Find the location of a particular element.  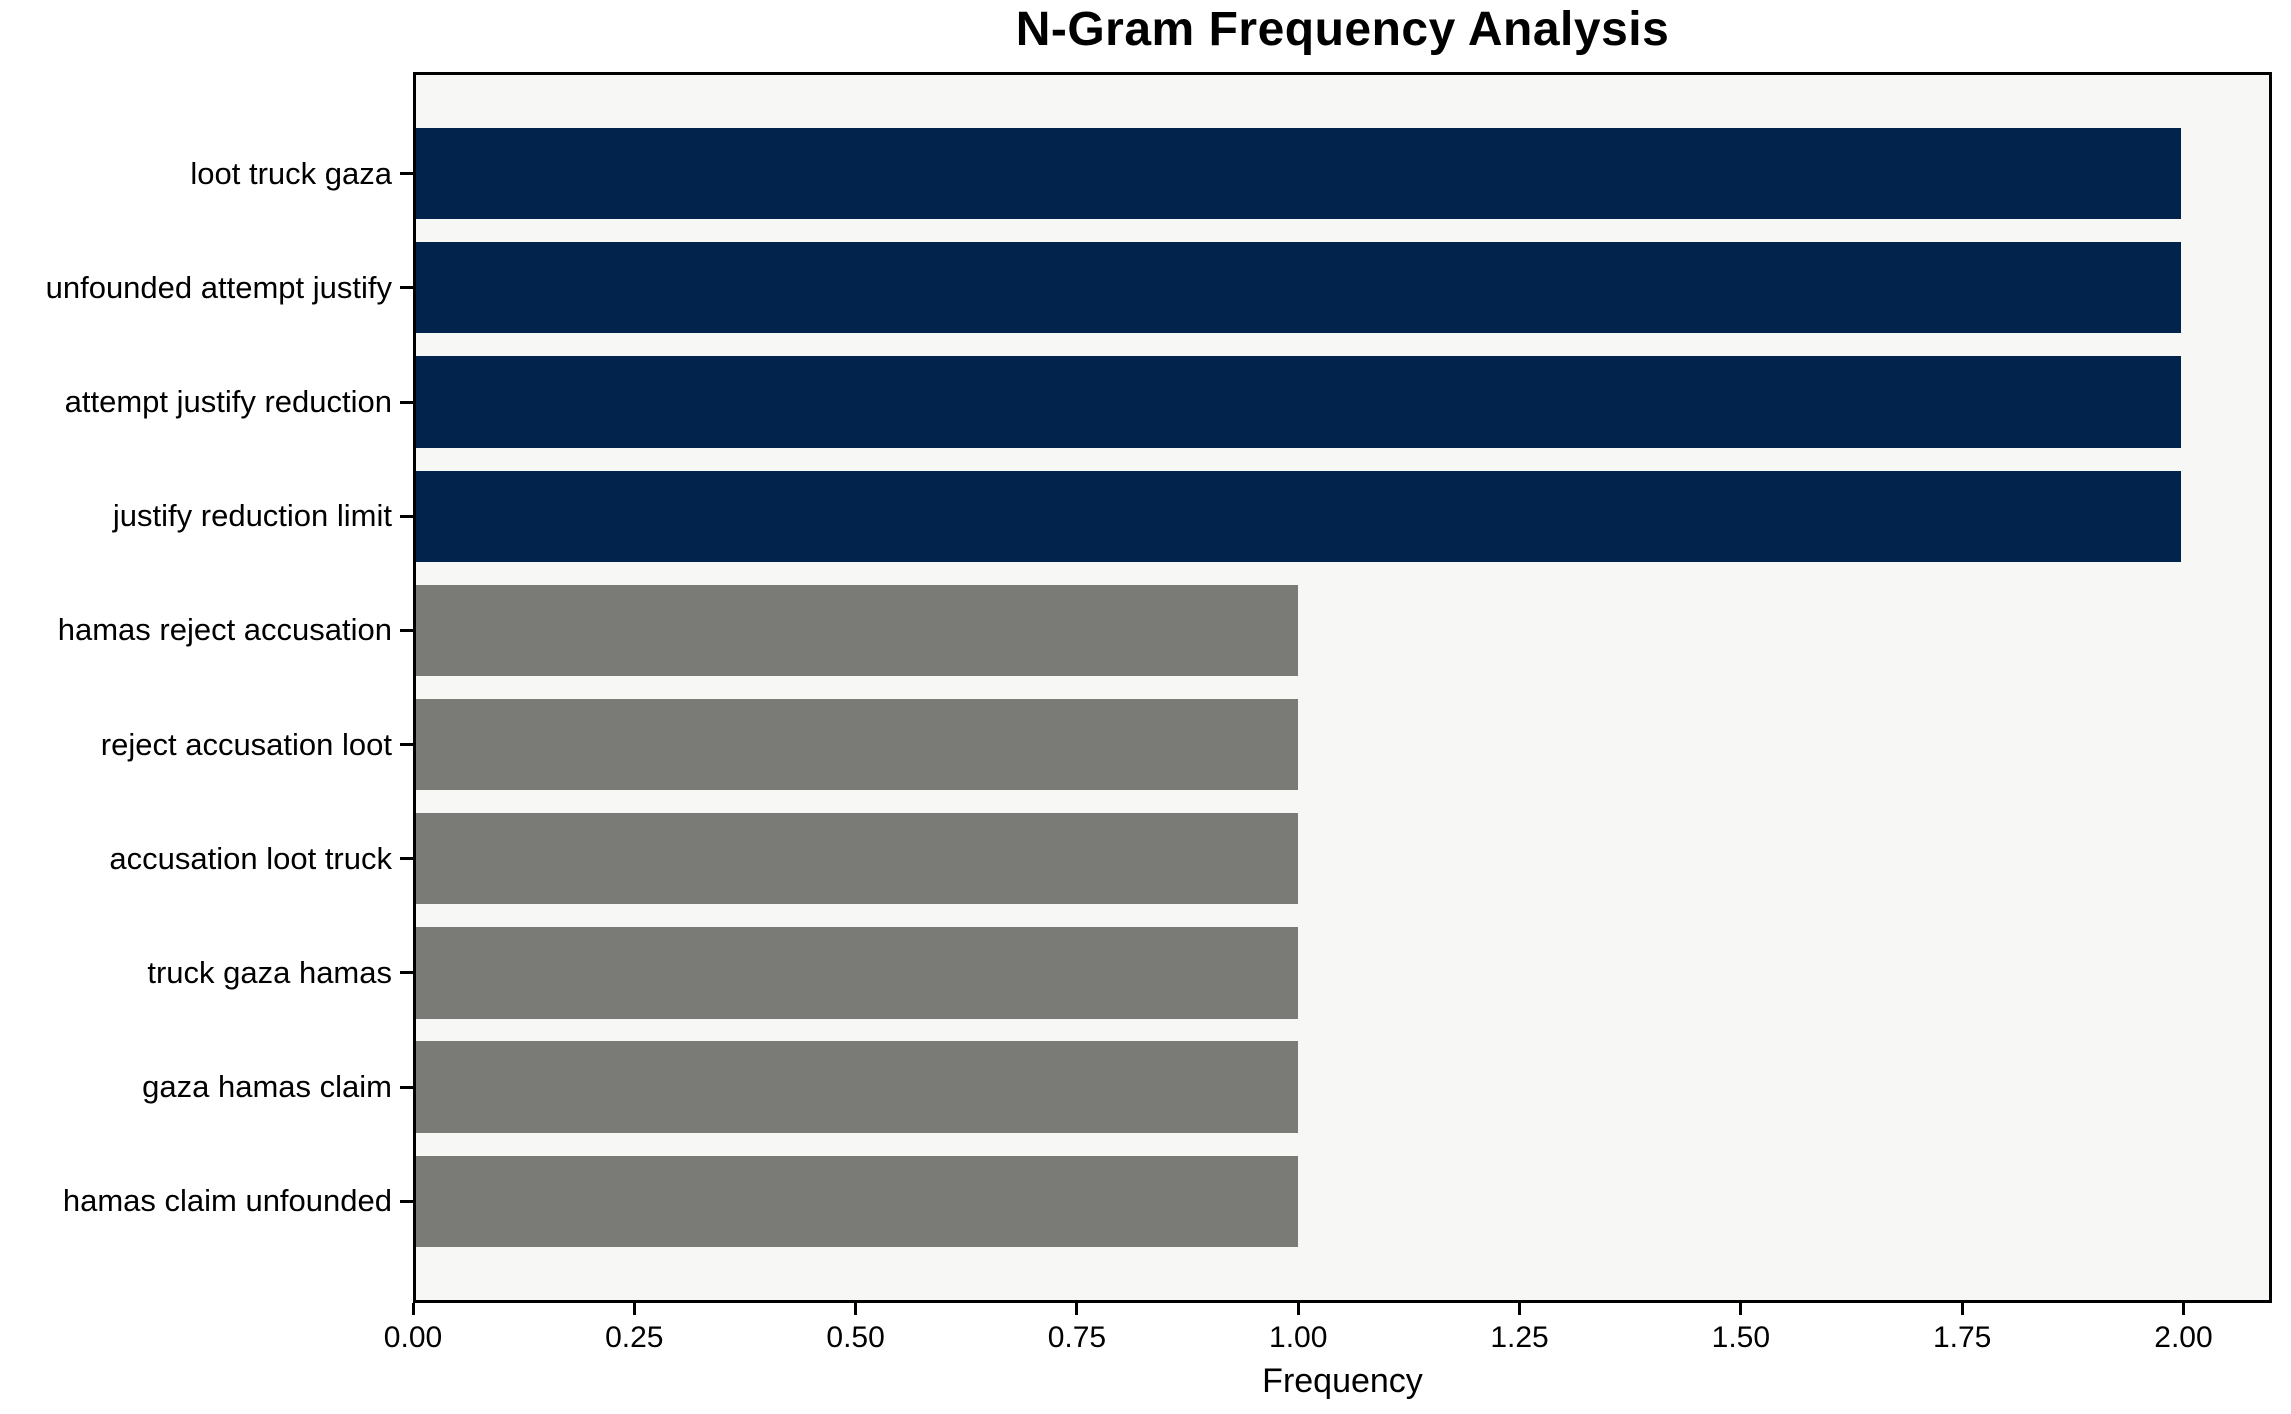

y-tick-label: truck gaza hamas is located at coordinates (269, 972).